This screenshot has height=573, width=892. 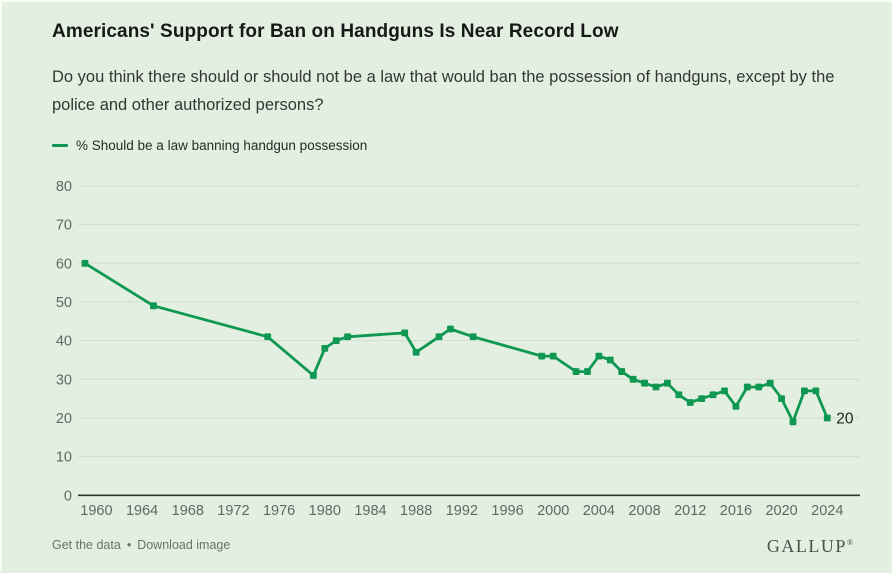 I want to click on x-tick-label: 1988, so click(x=416, y=511).